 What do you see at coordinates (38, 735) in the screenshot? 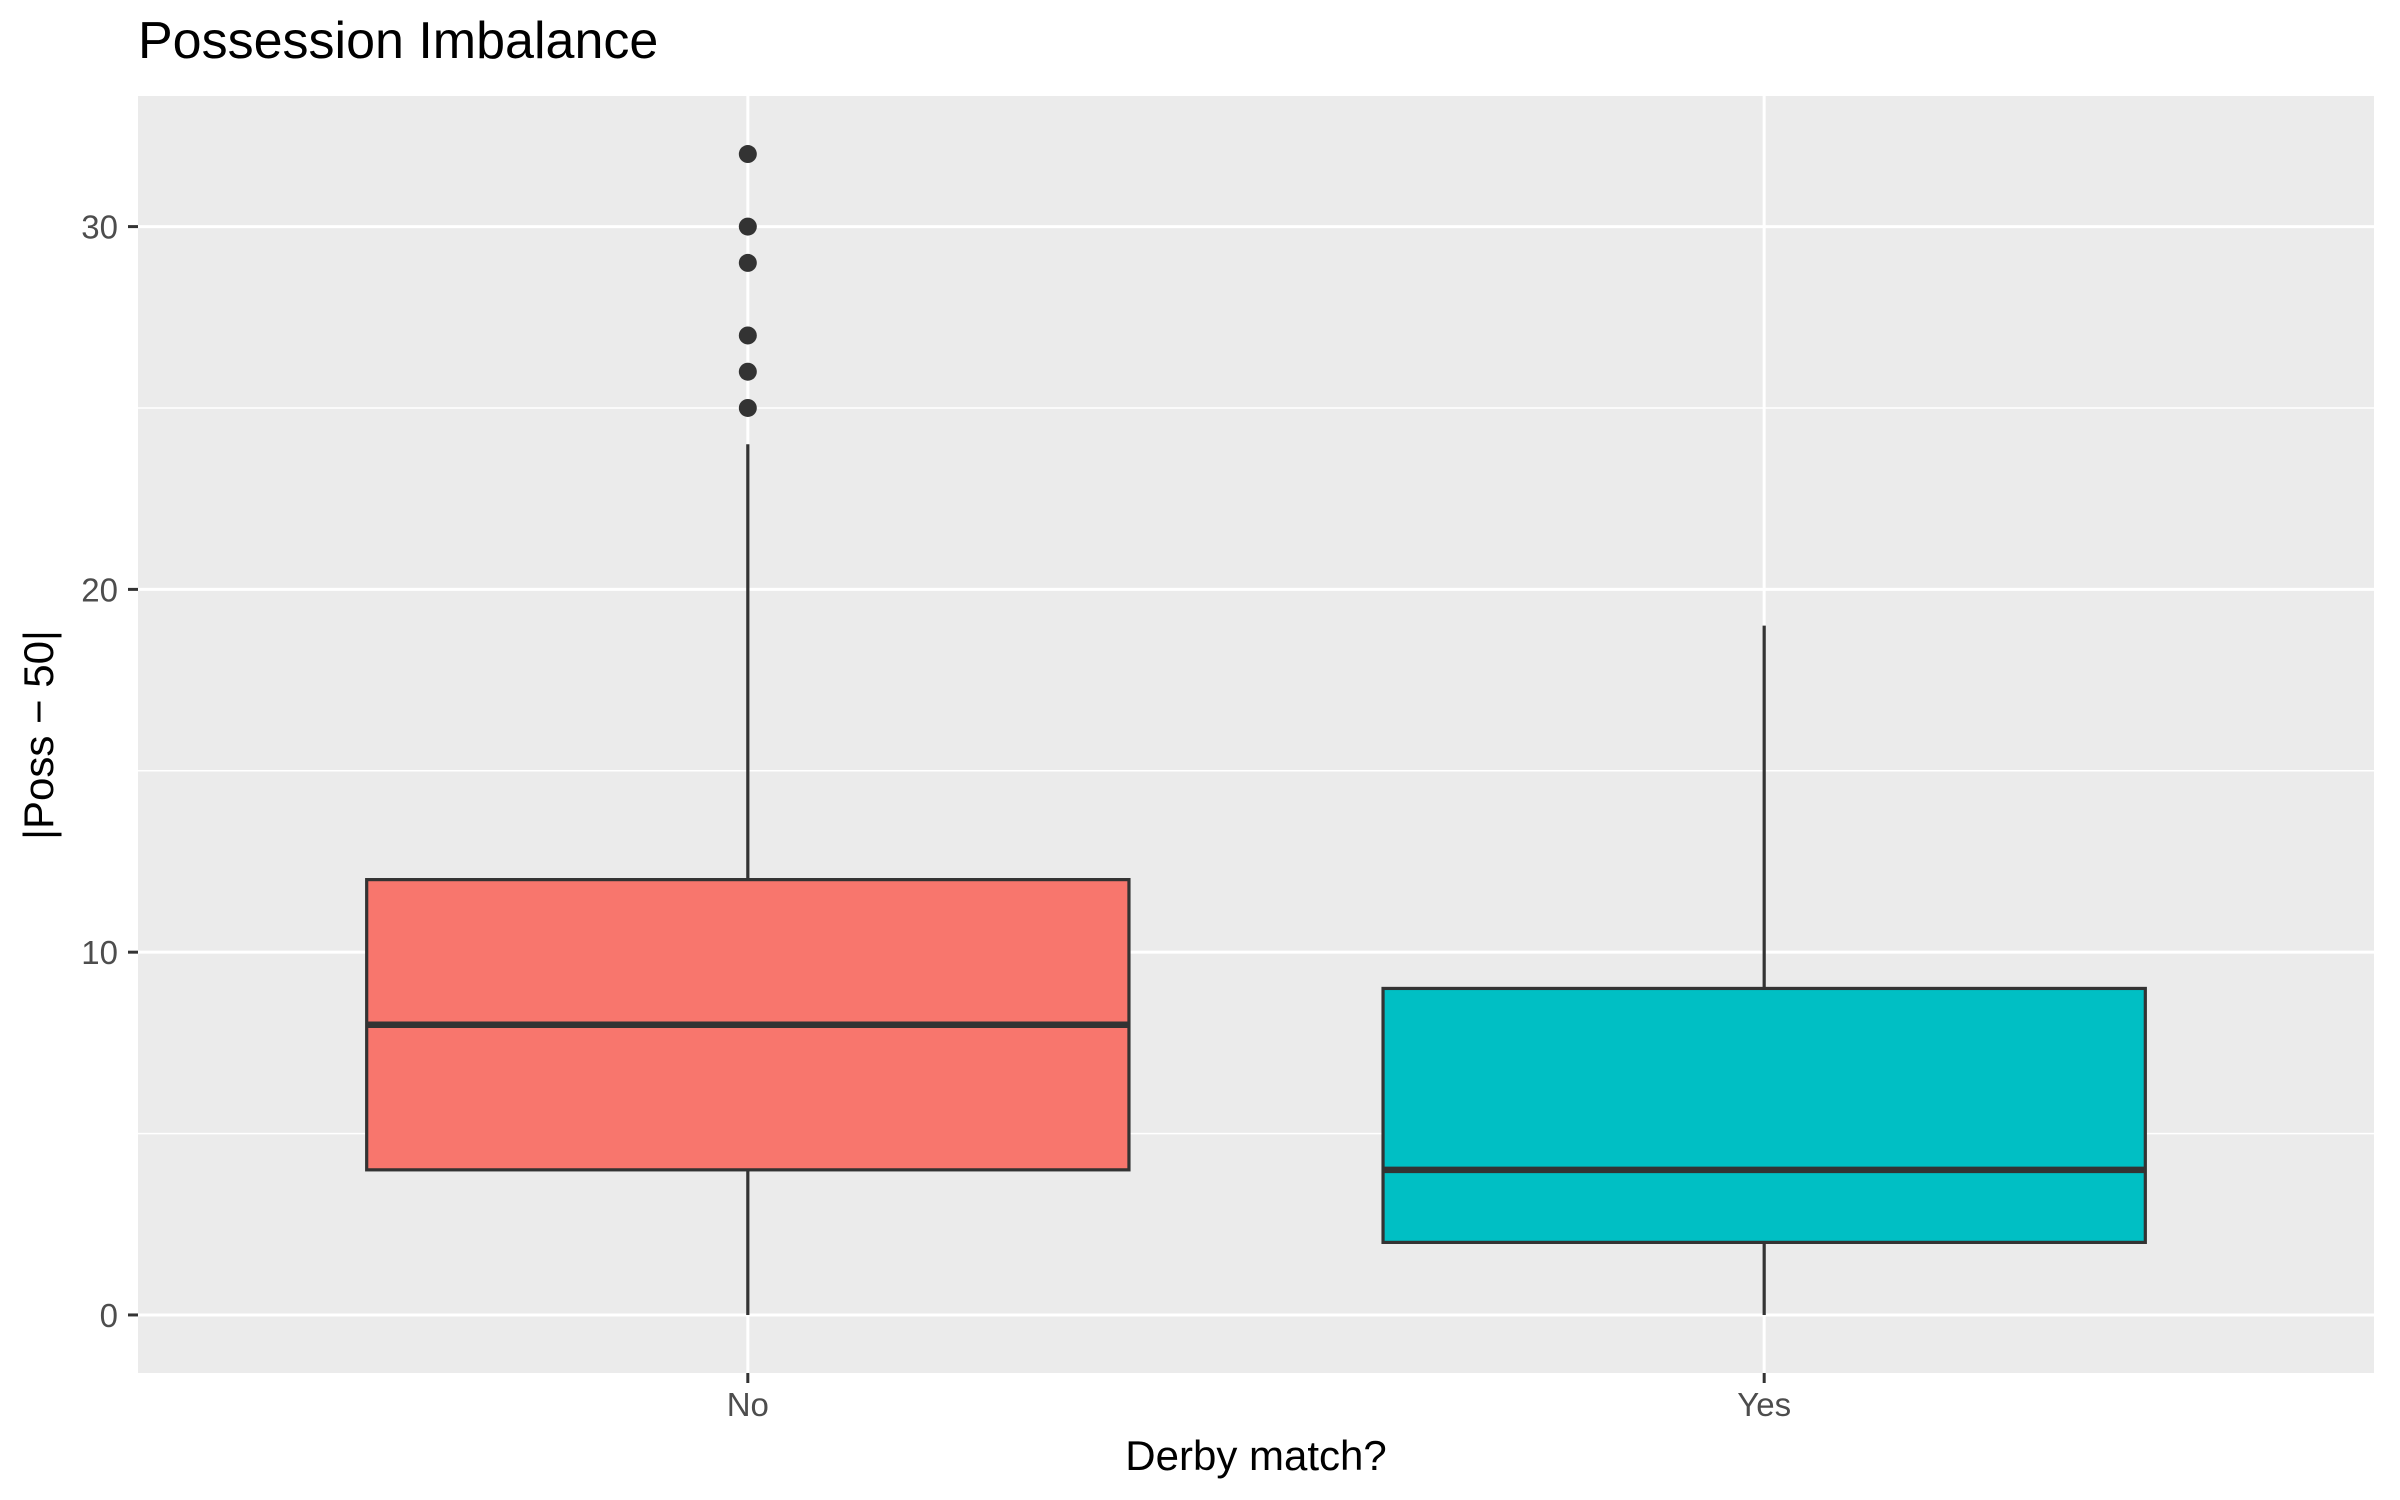
I see `y-axis-title: |Poss − 50|` at bounding box center [38, 735].